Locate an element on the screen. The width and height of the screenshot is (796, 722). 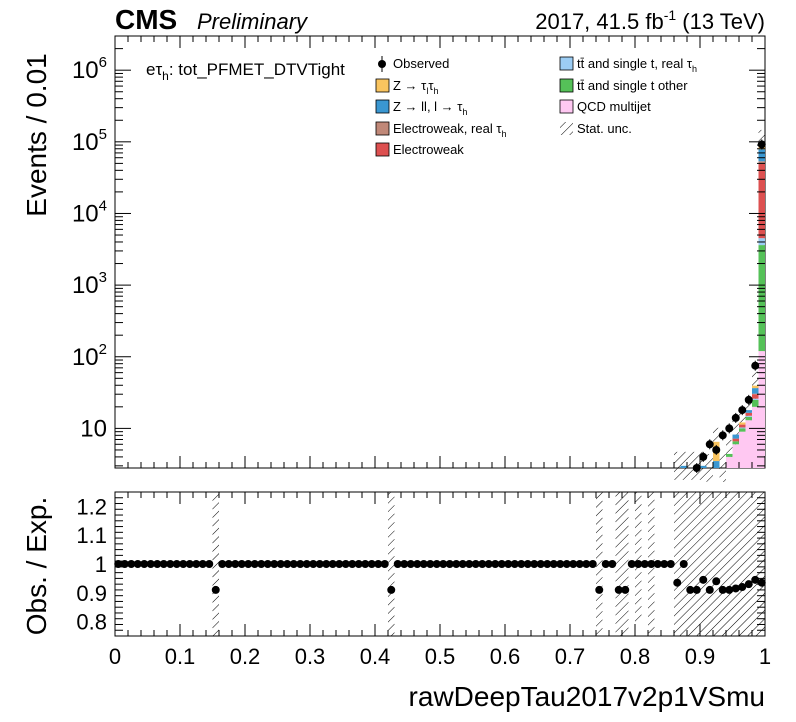
channel-prefix: eτ is located at coordinates (154, 69).